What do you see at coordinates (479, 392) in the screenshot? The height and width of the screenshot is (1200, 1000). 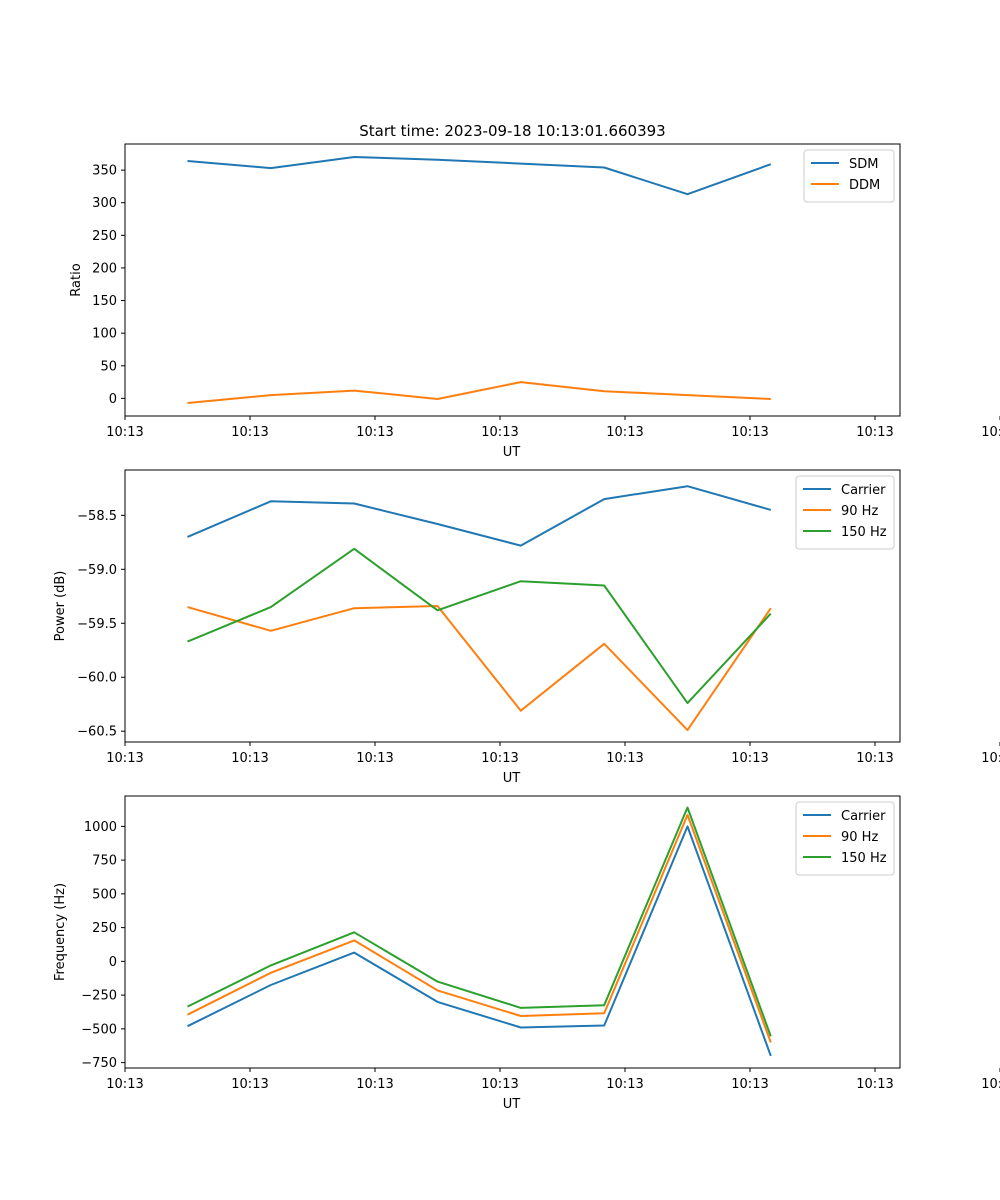 I see `series-line-ddm` at bounding box center [479, 392].